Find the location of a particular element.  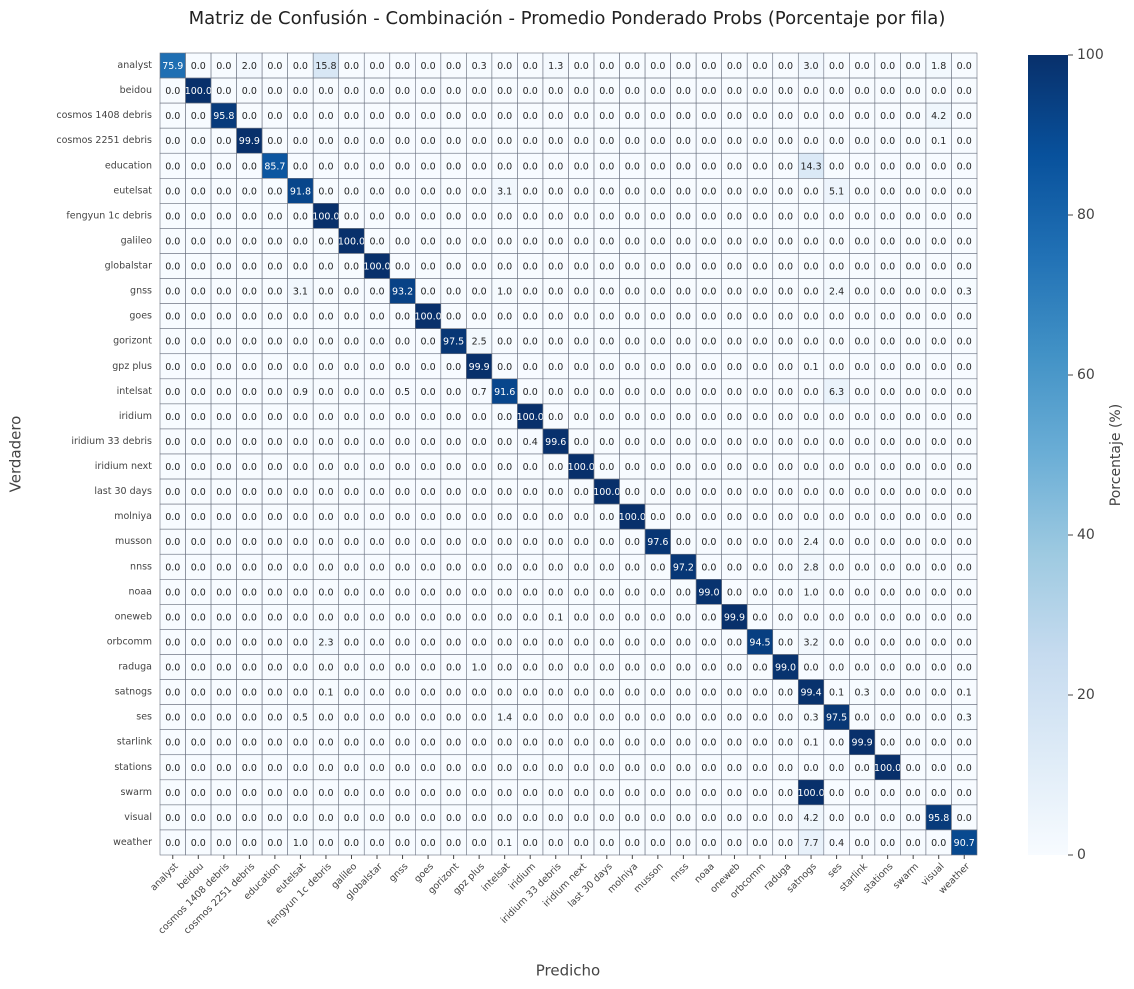

y-tick-label: orbcomm is located at coordinates (129, 641).